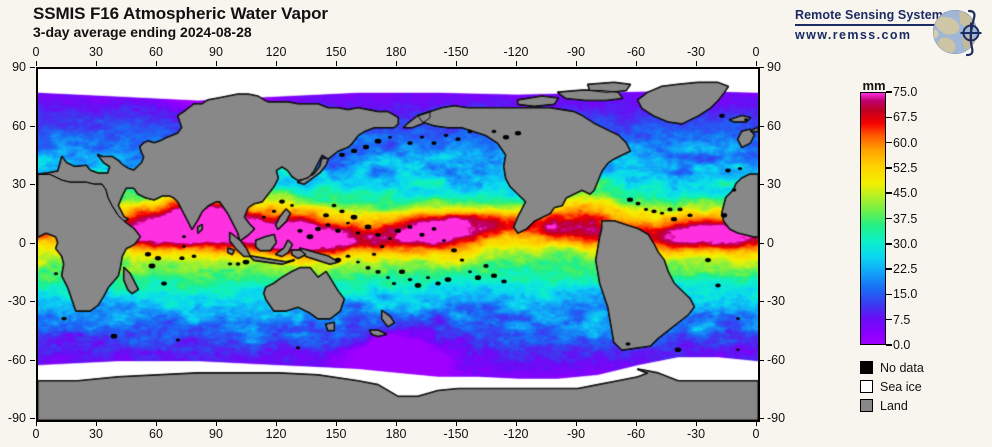  Describe the element at coordinates (180, 13) in the screenshot. I see `page-title: SSMIS F16 Atmospheric Water Vapor` at that location.